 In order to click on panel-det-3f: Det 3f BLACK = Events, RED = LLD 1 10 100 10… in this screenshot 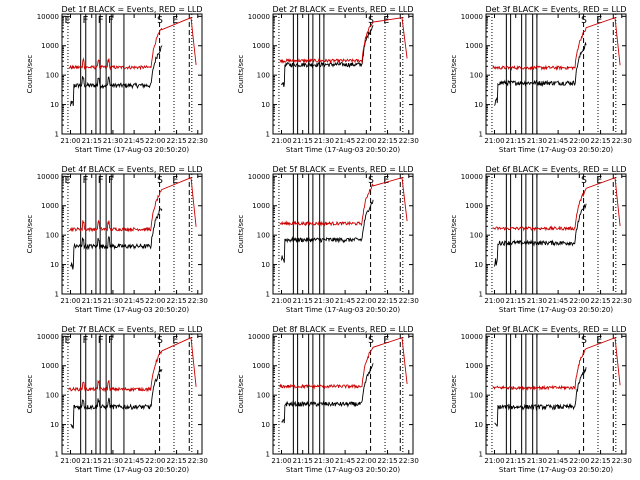, I will do `click(541, 79)`.